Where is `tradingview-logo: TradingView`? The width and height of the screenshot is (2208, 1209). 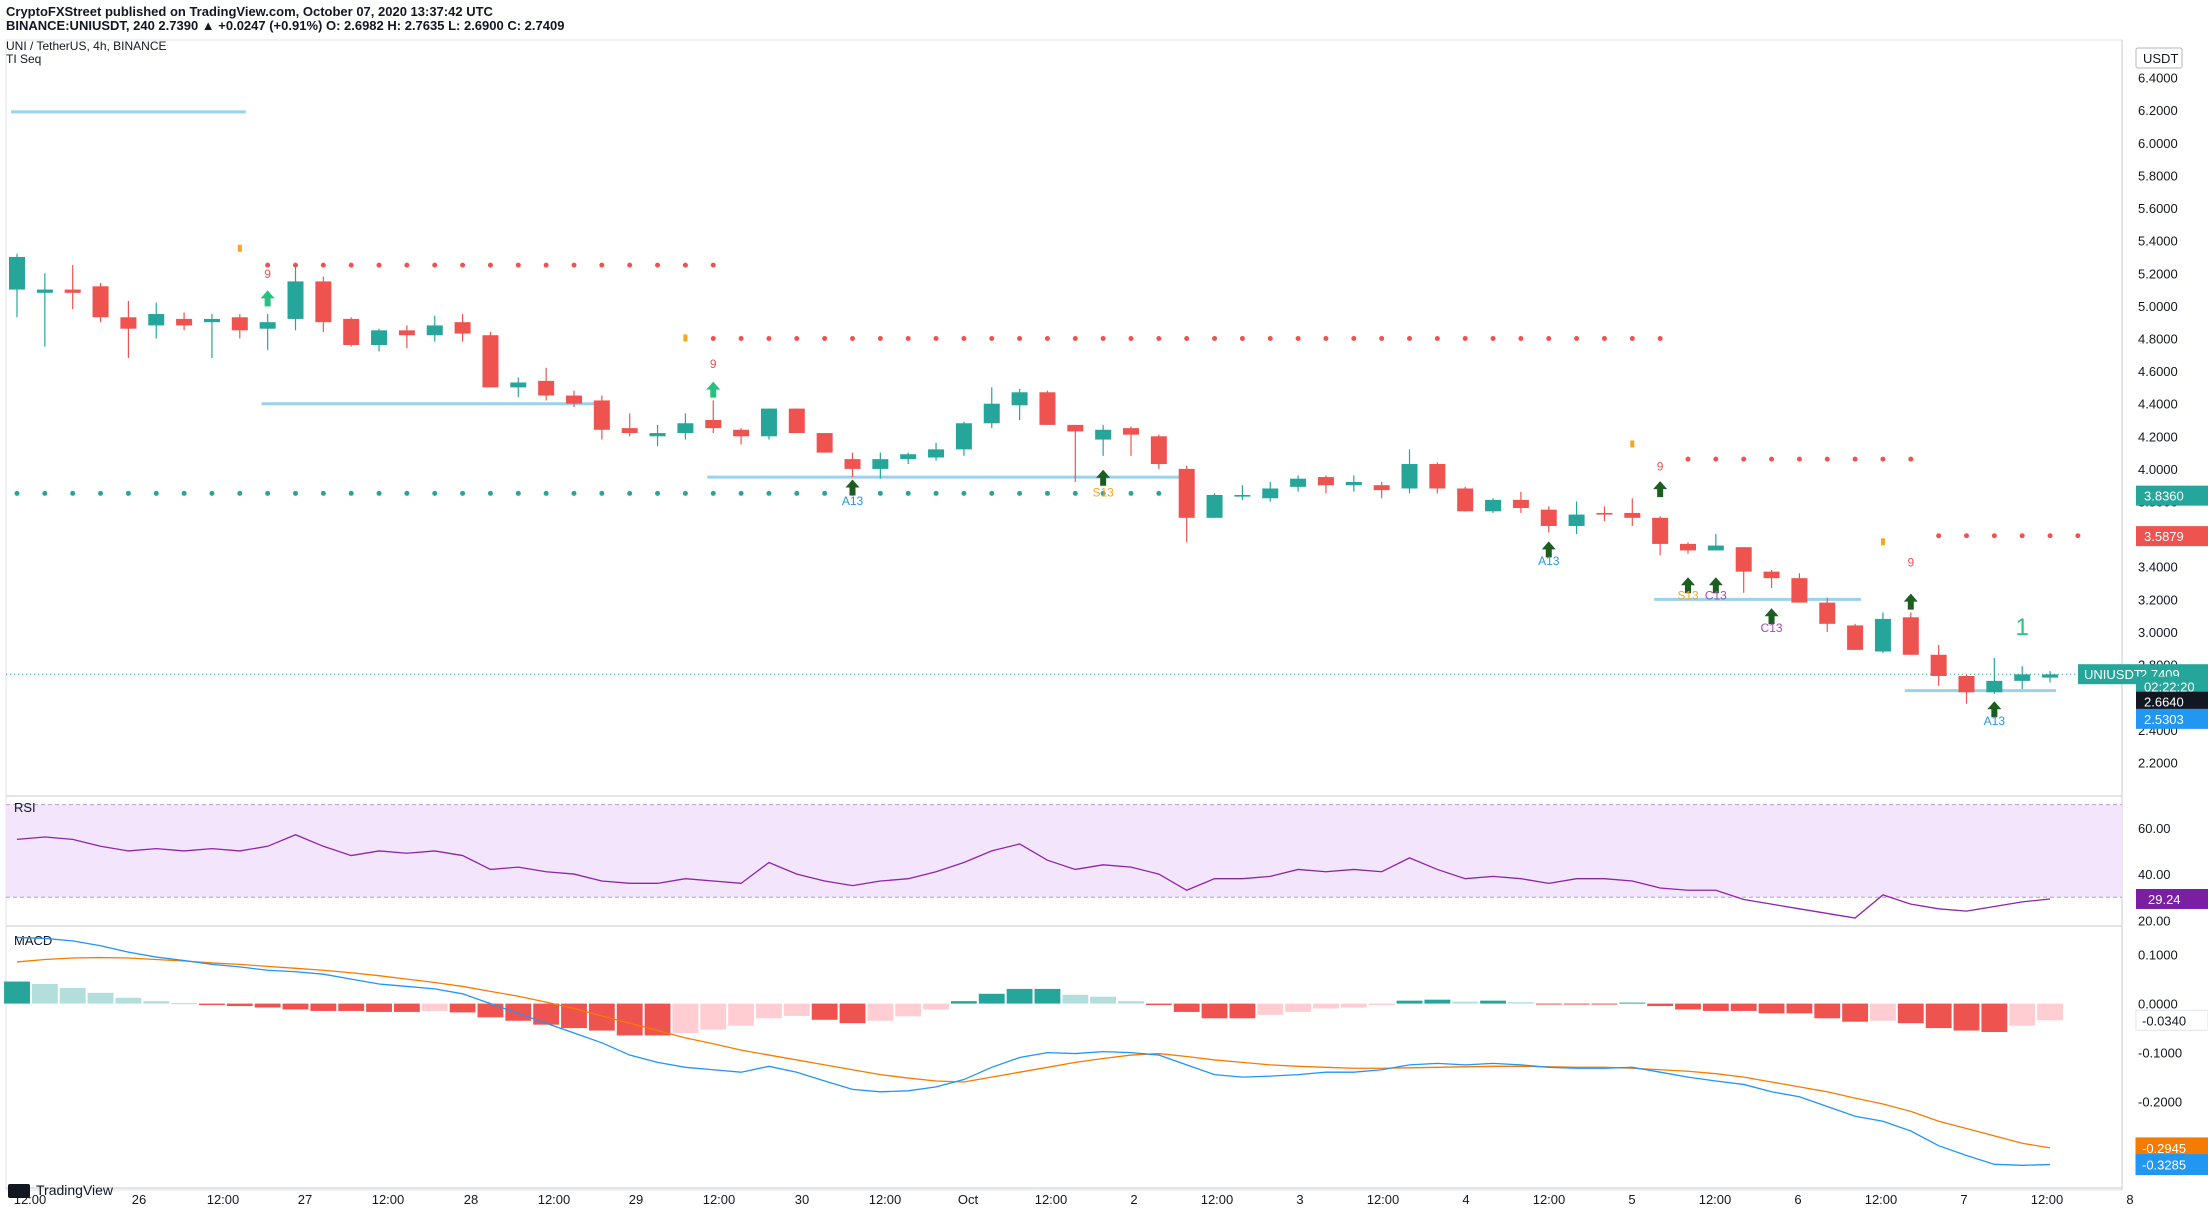 tradingview-logo: TradingView is located at coordinates (60, 1190).